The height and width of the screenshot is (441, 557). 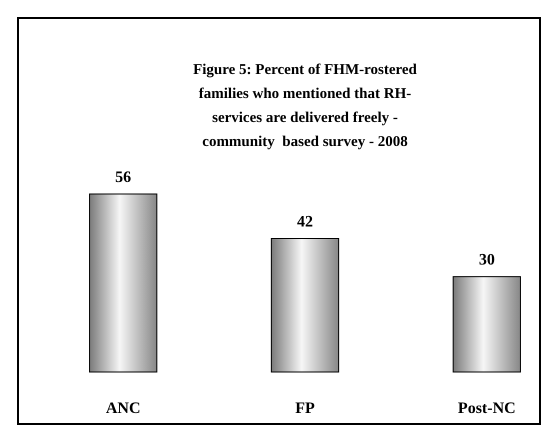 What do you see at coordinates (123, 408) in the screenshot?
I see `x-tick-label: ANC` at bounding box center [123, 408].